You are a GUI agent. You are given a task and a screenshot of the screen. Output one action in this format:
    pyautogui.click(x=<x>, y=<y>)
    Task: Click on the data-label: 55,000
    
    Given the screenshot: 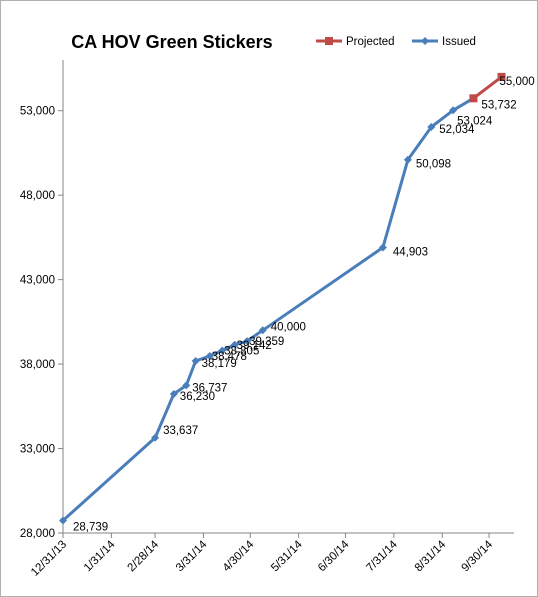 What is the action you would take?
    pyautogui.click(x=517, y=82)
    